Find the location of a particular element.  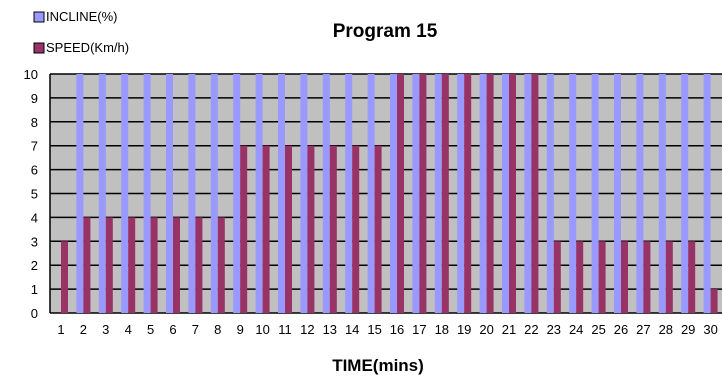

x-tick-label: 14 is located at coordinates (352, 329).